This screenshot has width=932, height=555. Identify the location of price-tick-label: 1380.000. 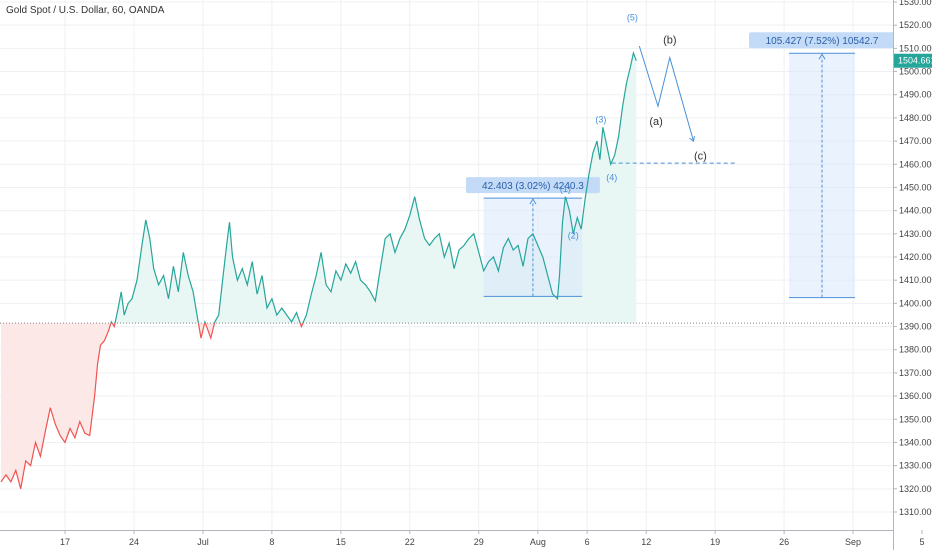
(915, 350).